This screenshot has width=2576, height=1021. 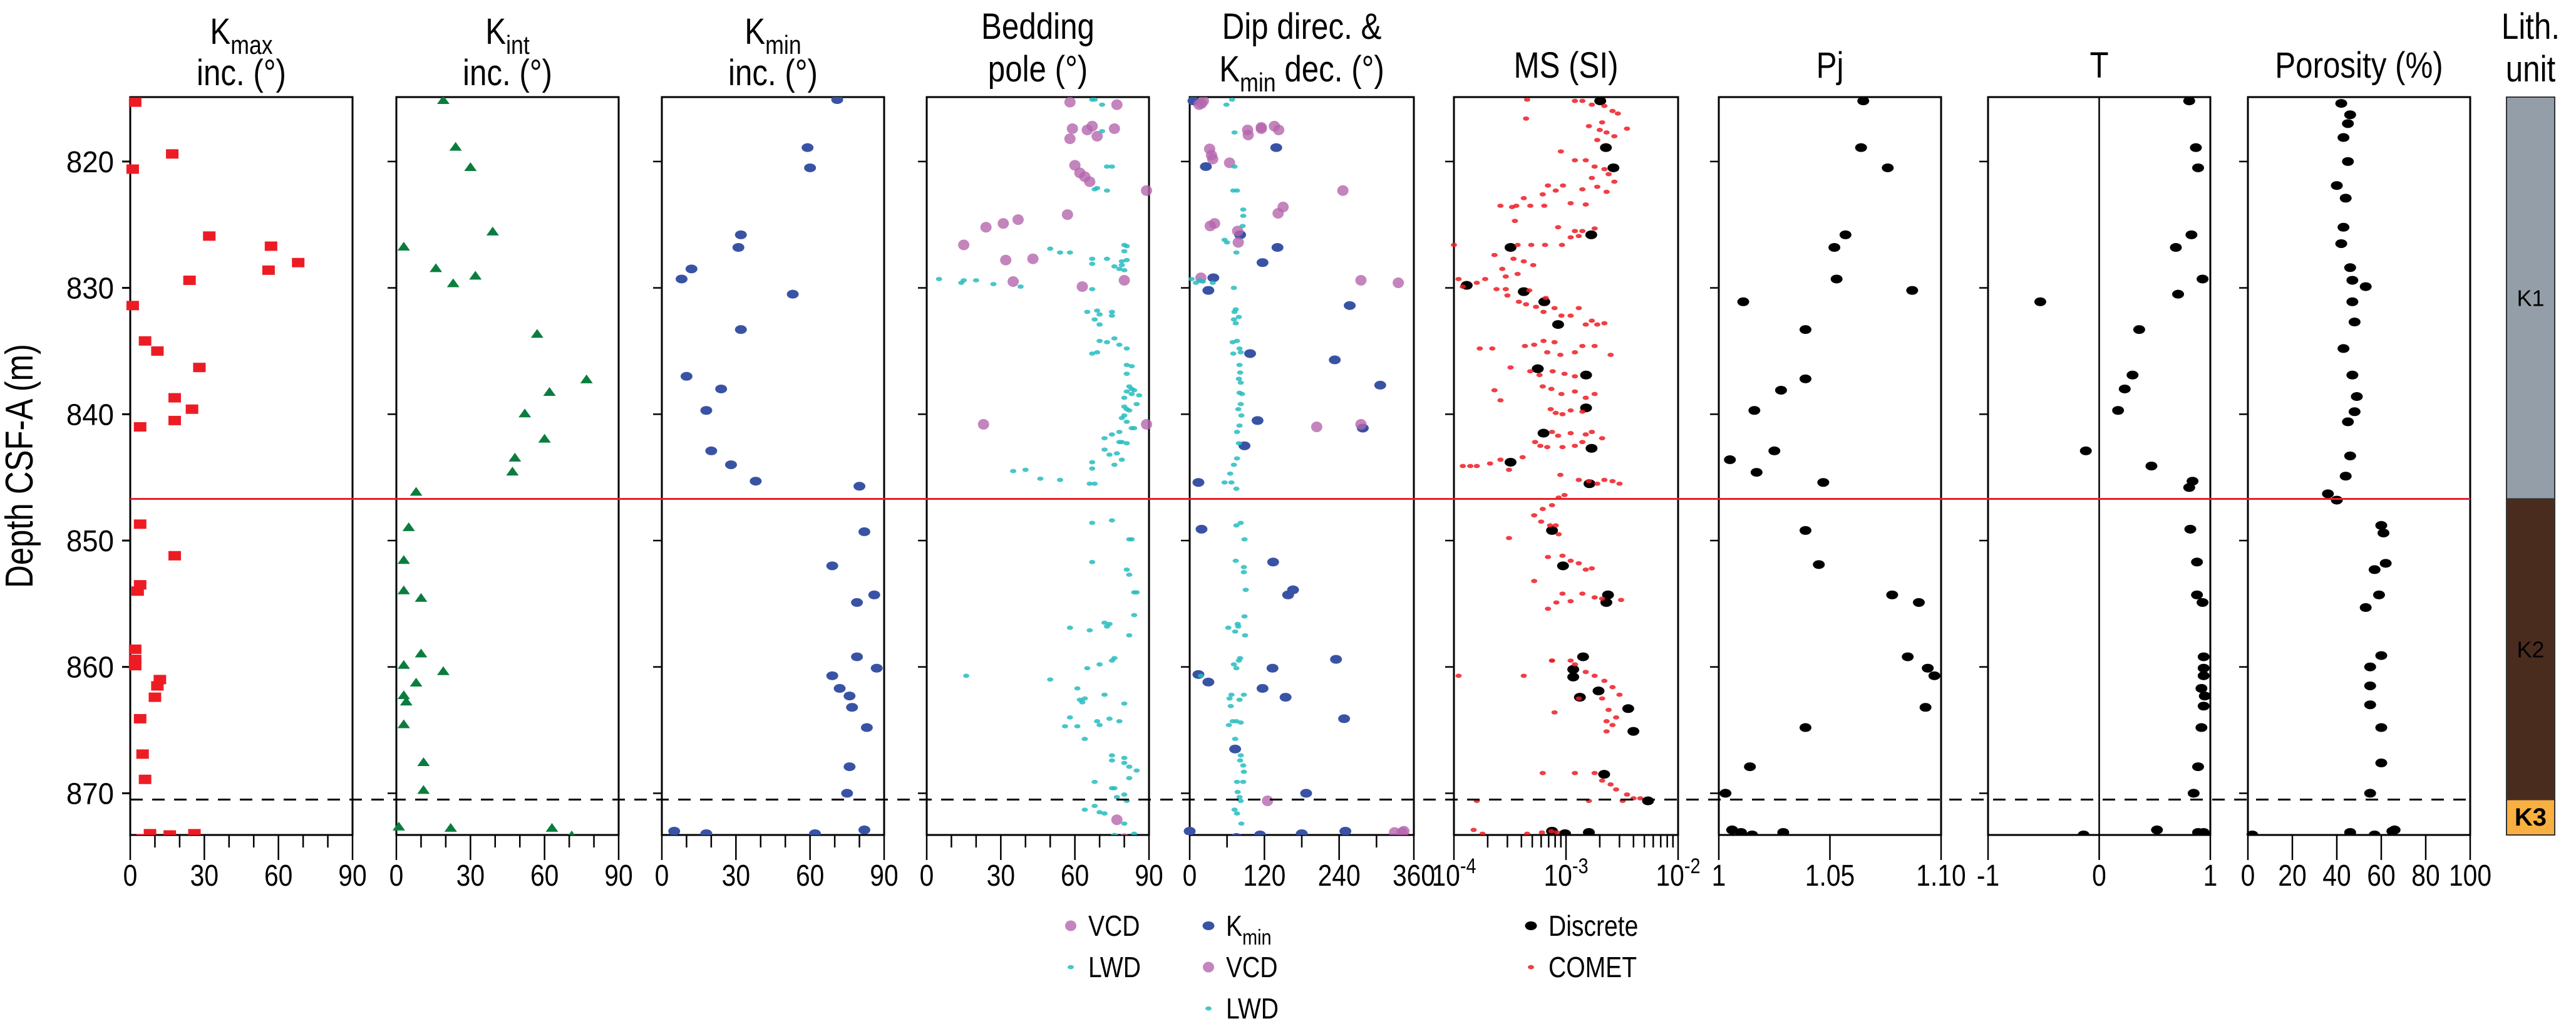 I want to click on x-tick-label: -1, so click(x=1988, y=876).